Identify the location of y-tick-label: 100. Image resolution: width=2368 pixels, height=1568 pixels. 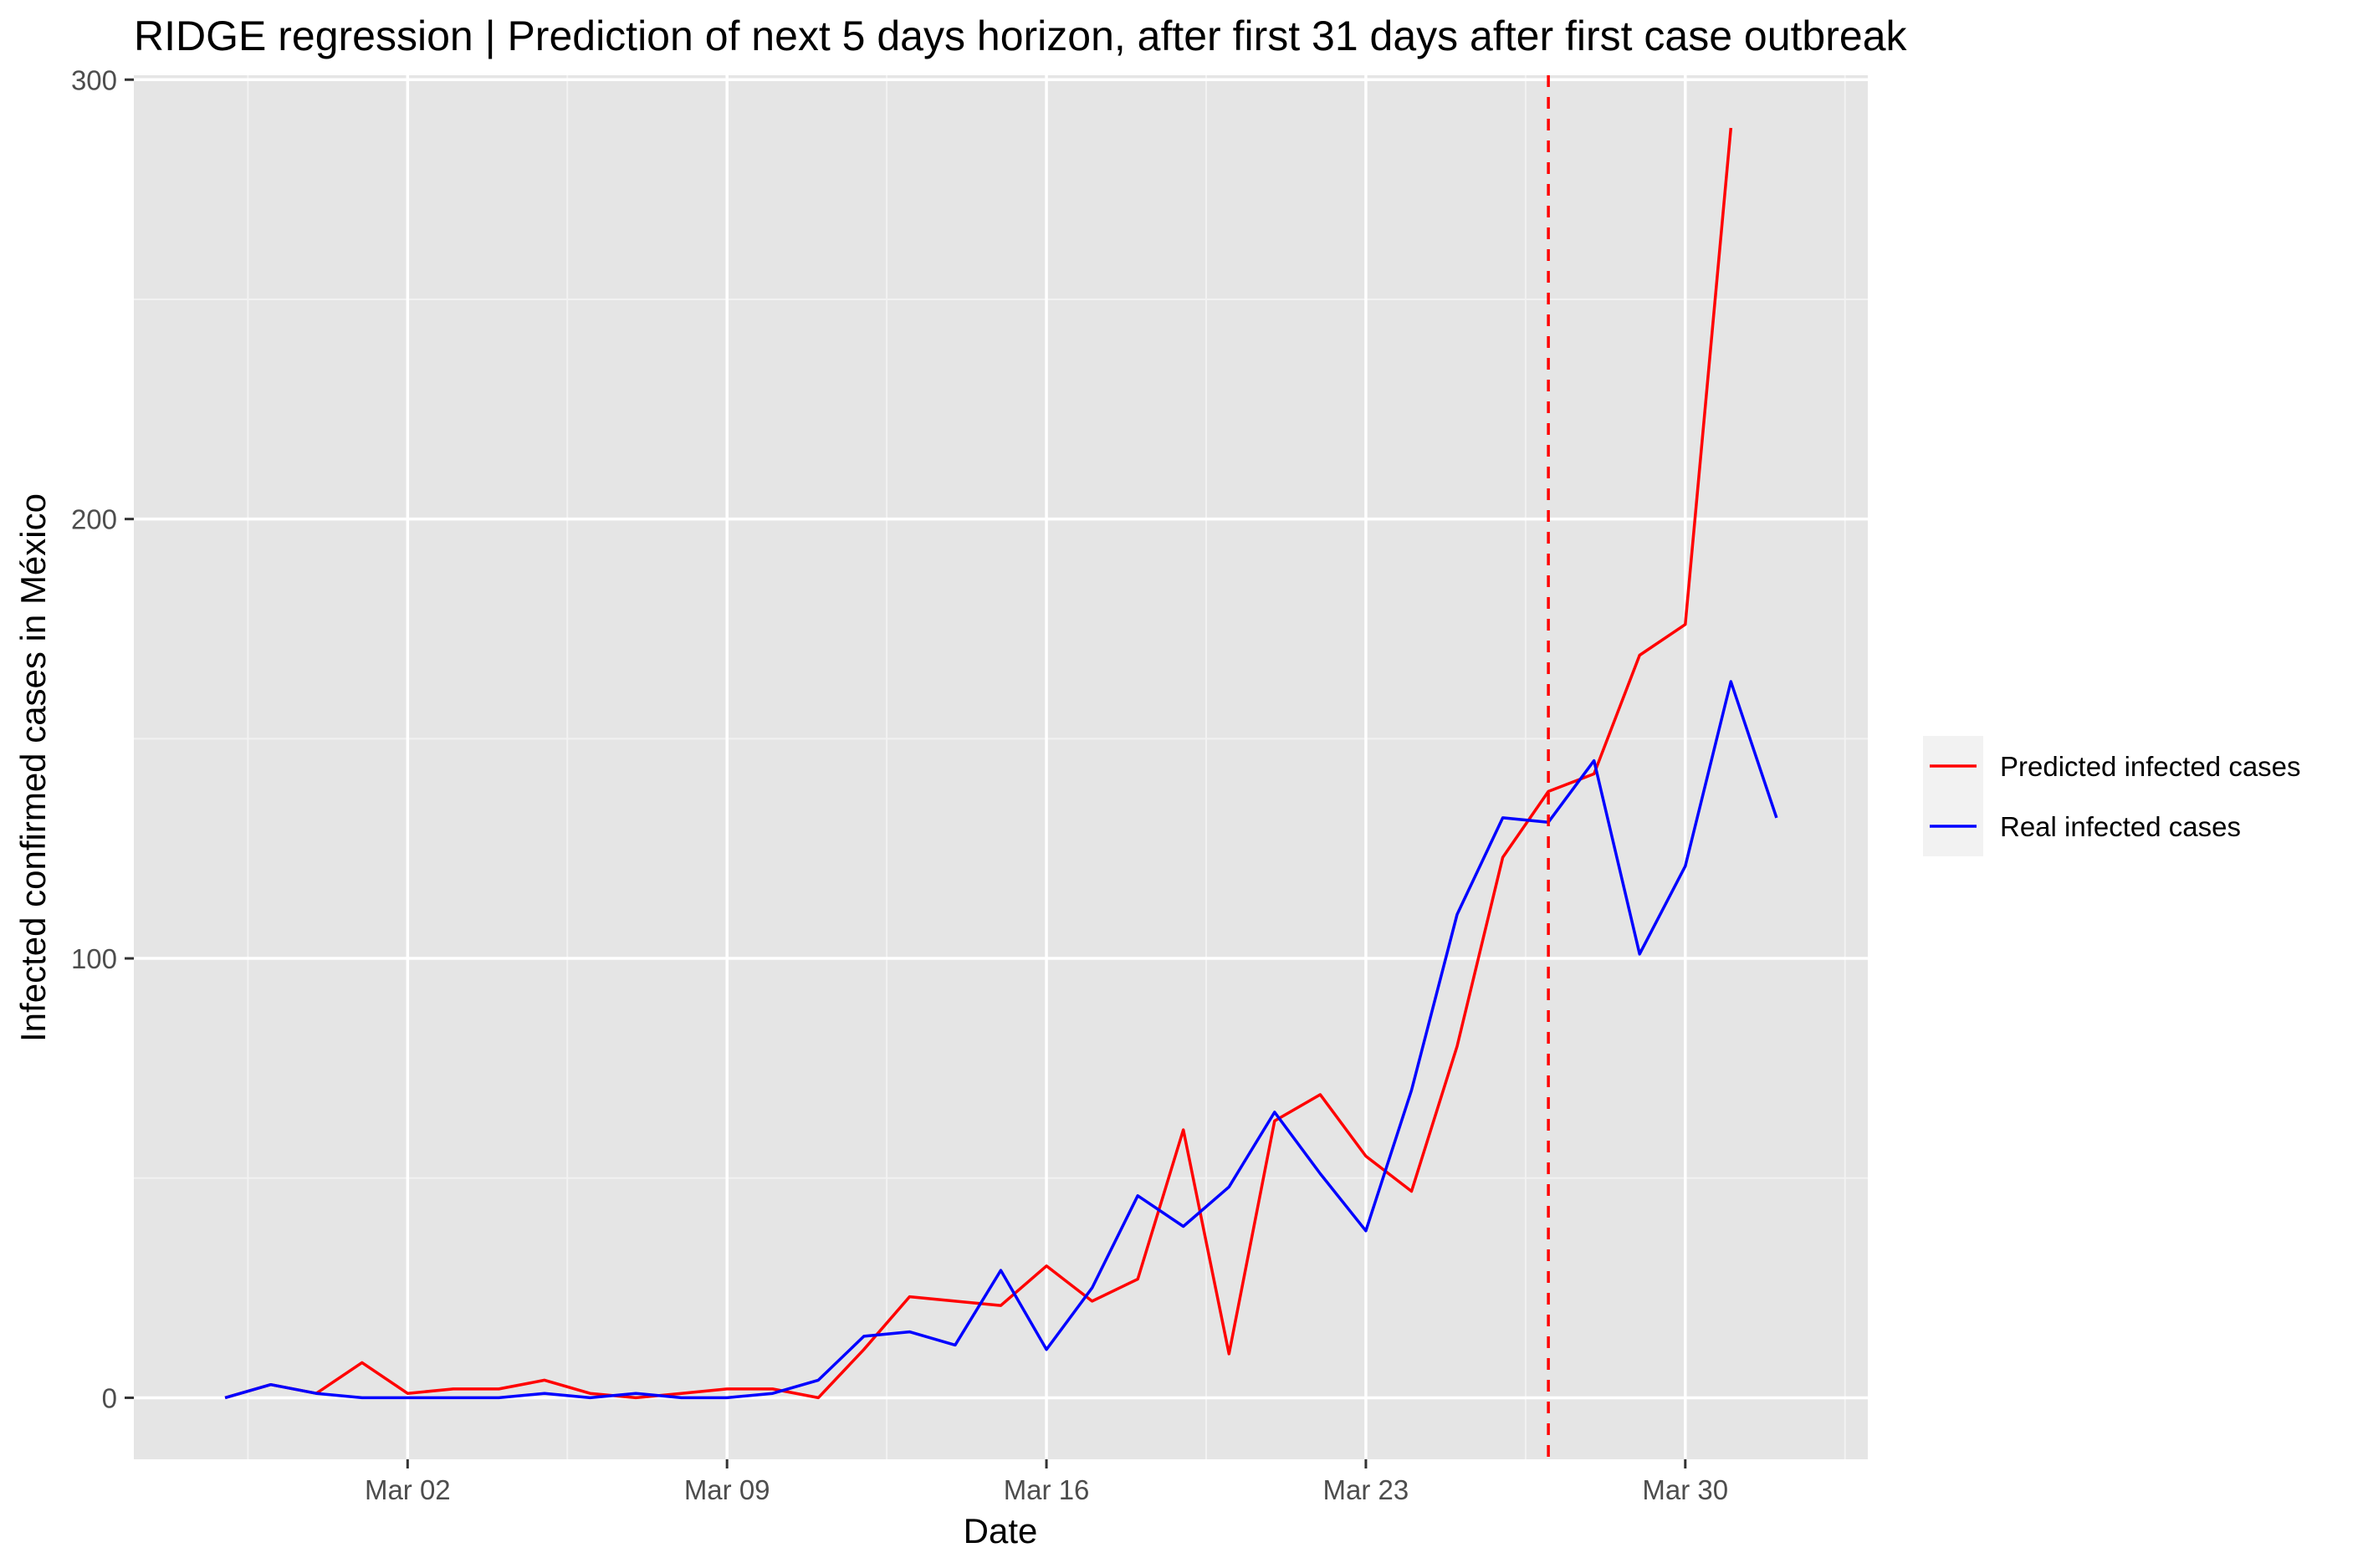
(94, 958).